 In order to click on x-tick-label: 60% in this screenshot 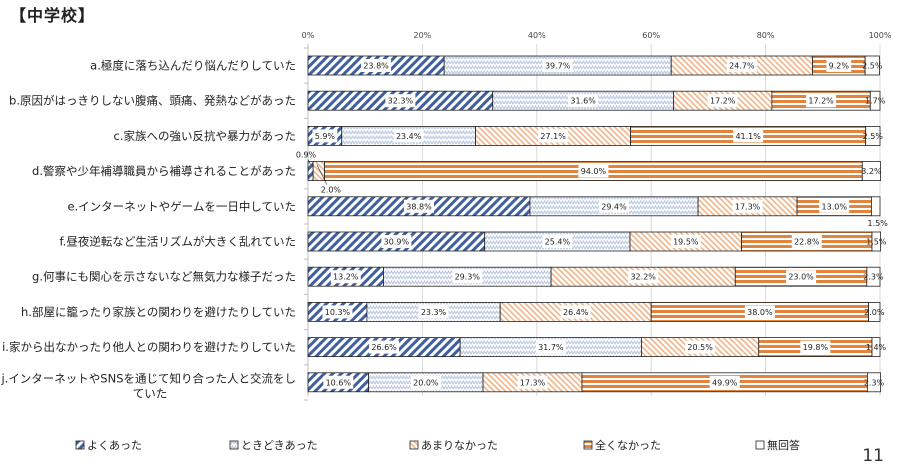, I will do `click(651, 35)`.